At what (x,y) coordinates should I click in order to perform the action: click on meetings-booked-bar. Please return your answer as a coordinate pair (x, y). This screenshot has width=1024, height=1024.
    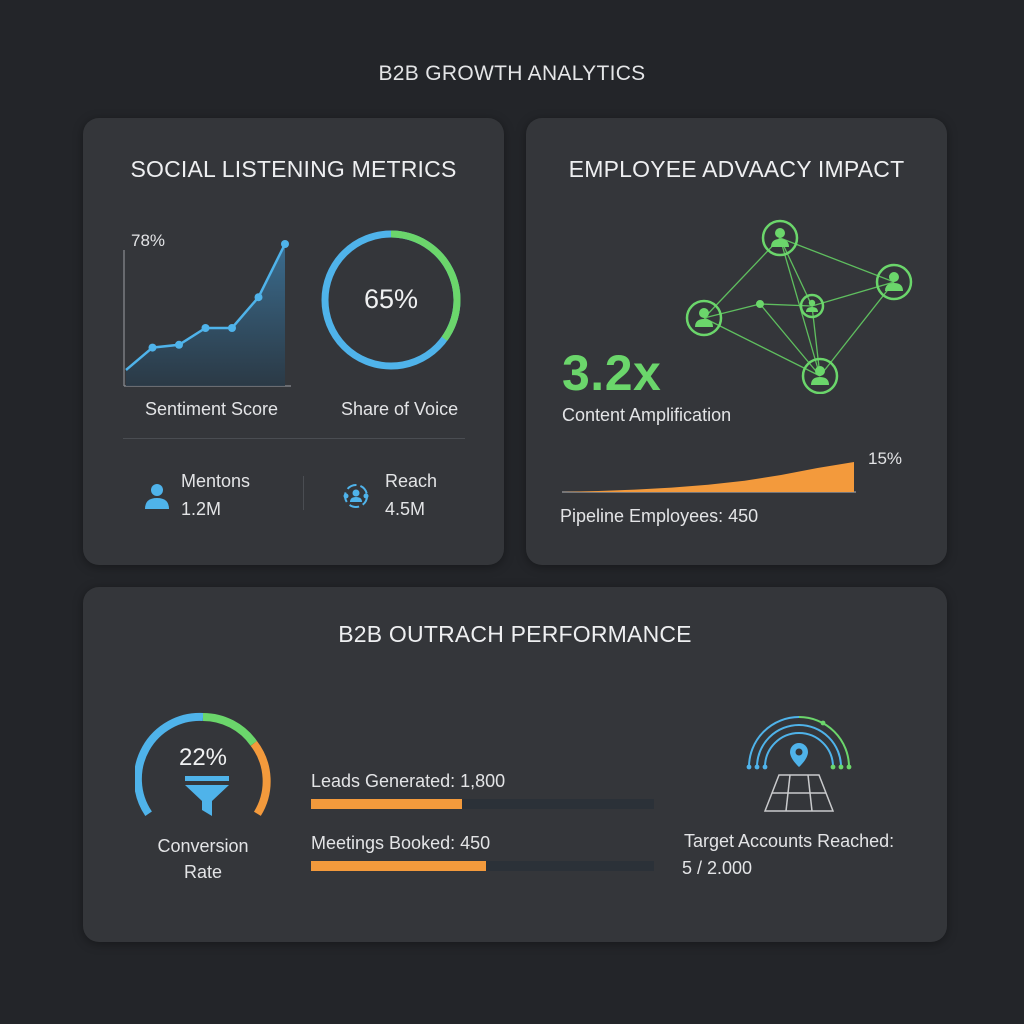
    Looking at the image, I should click on (482, 866).